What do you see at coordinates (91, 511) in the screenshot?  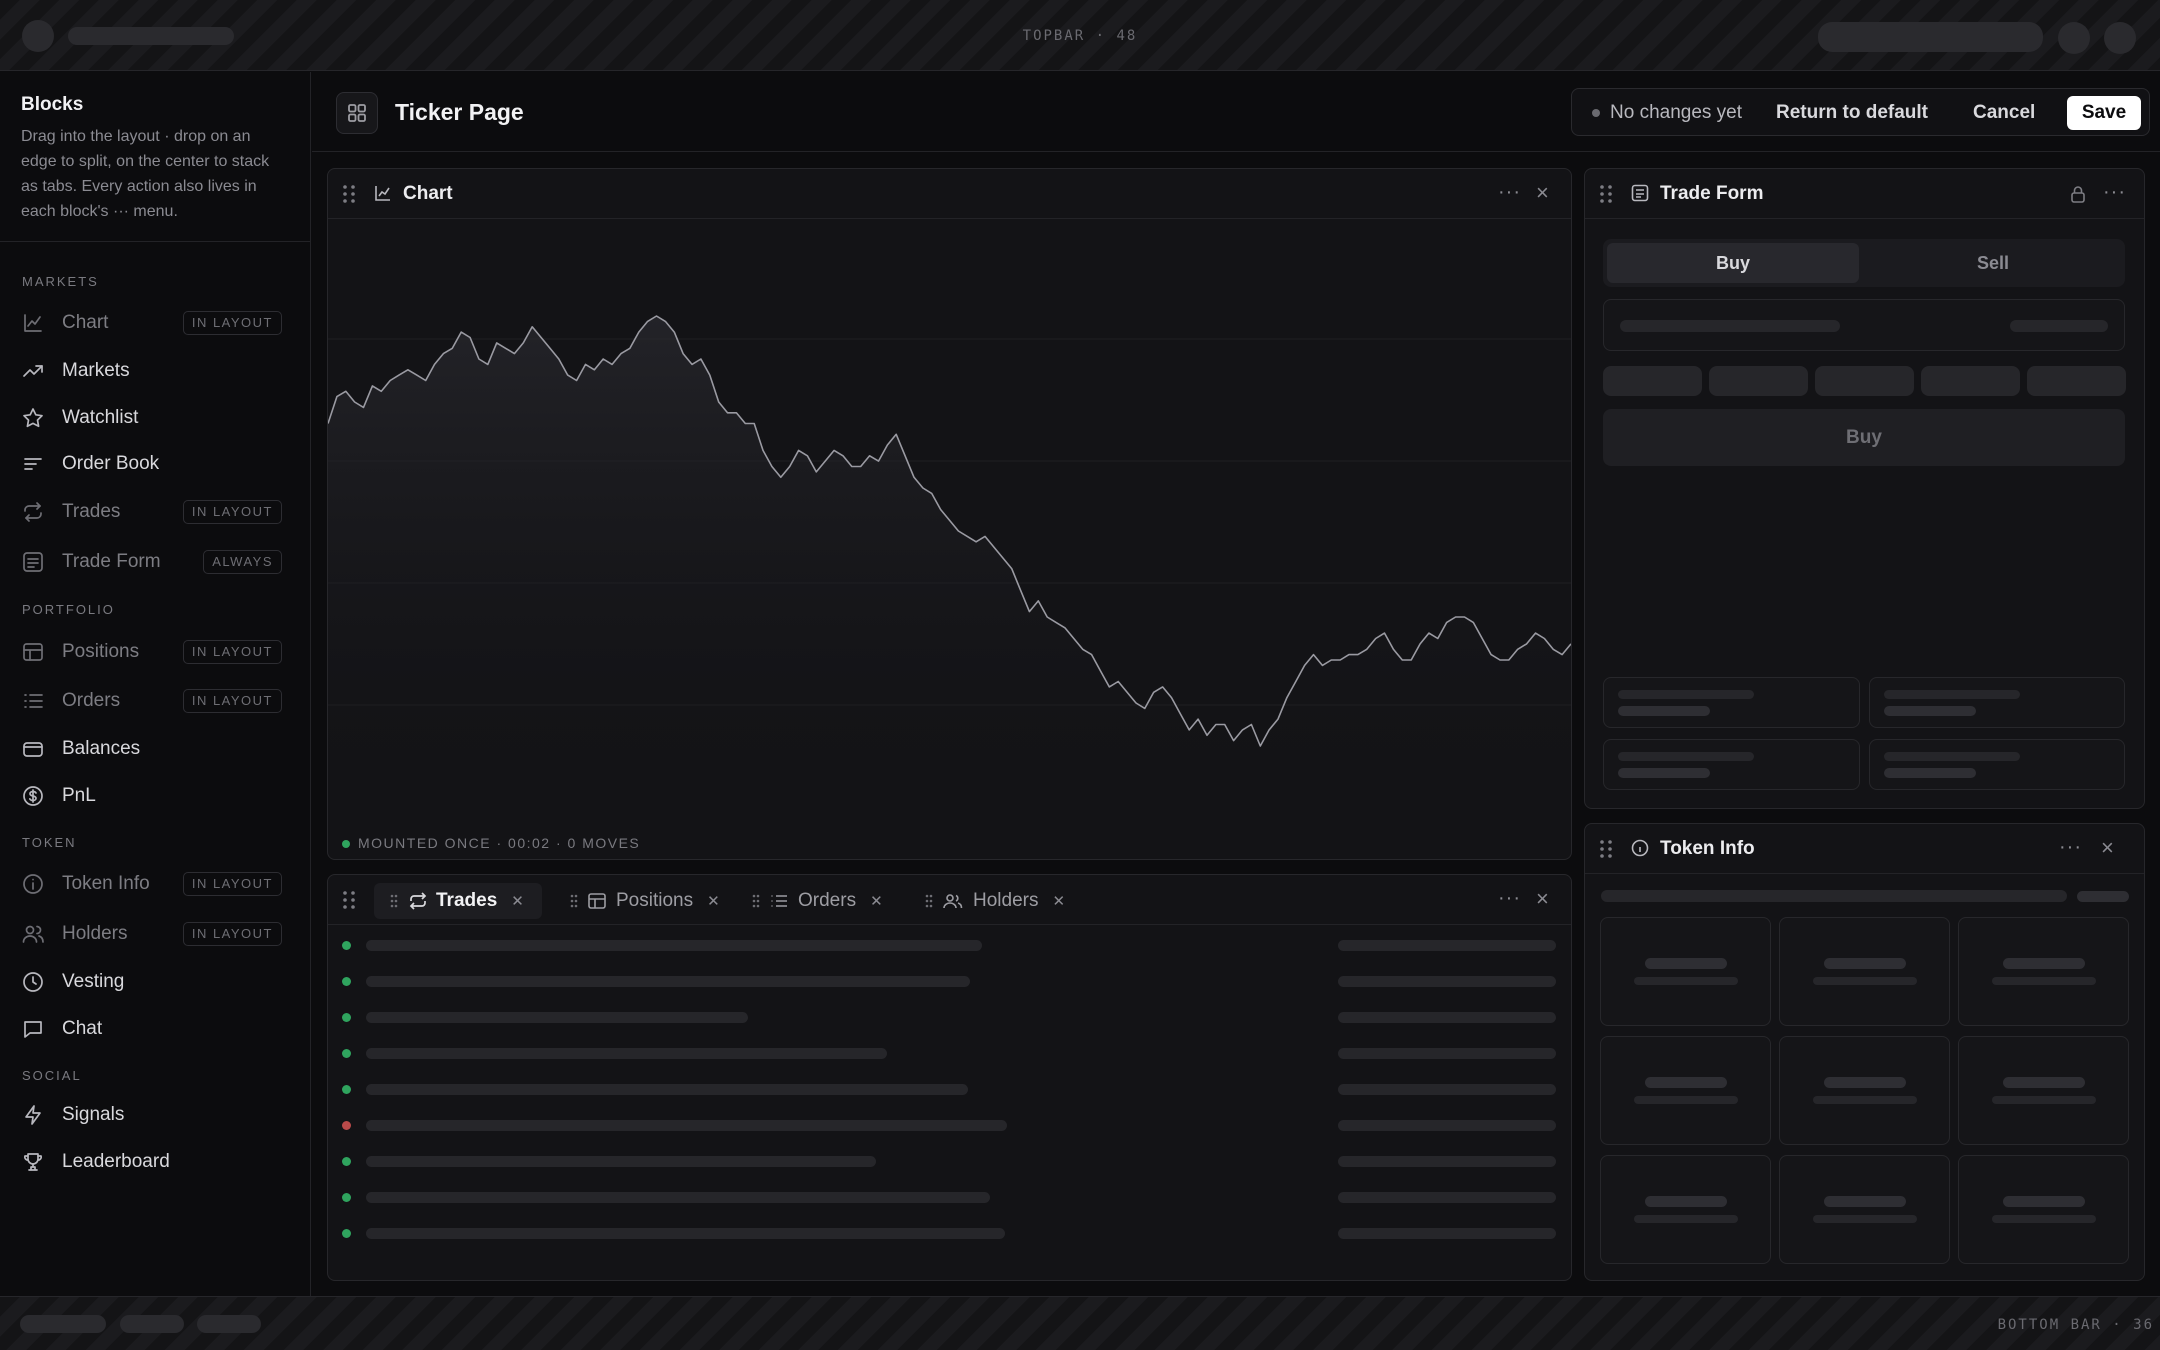 I see `sidebar-item-label: Trades` at bounding box center [91, 511].